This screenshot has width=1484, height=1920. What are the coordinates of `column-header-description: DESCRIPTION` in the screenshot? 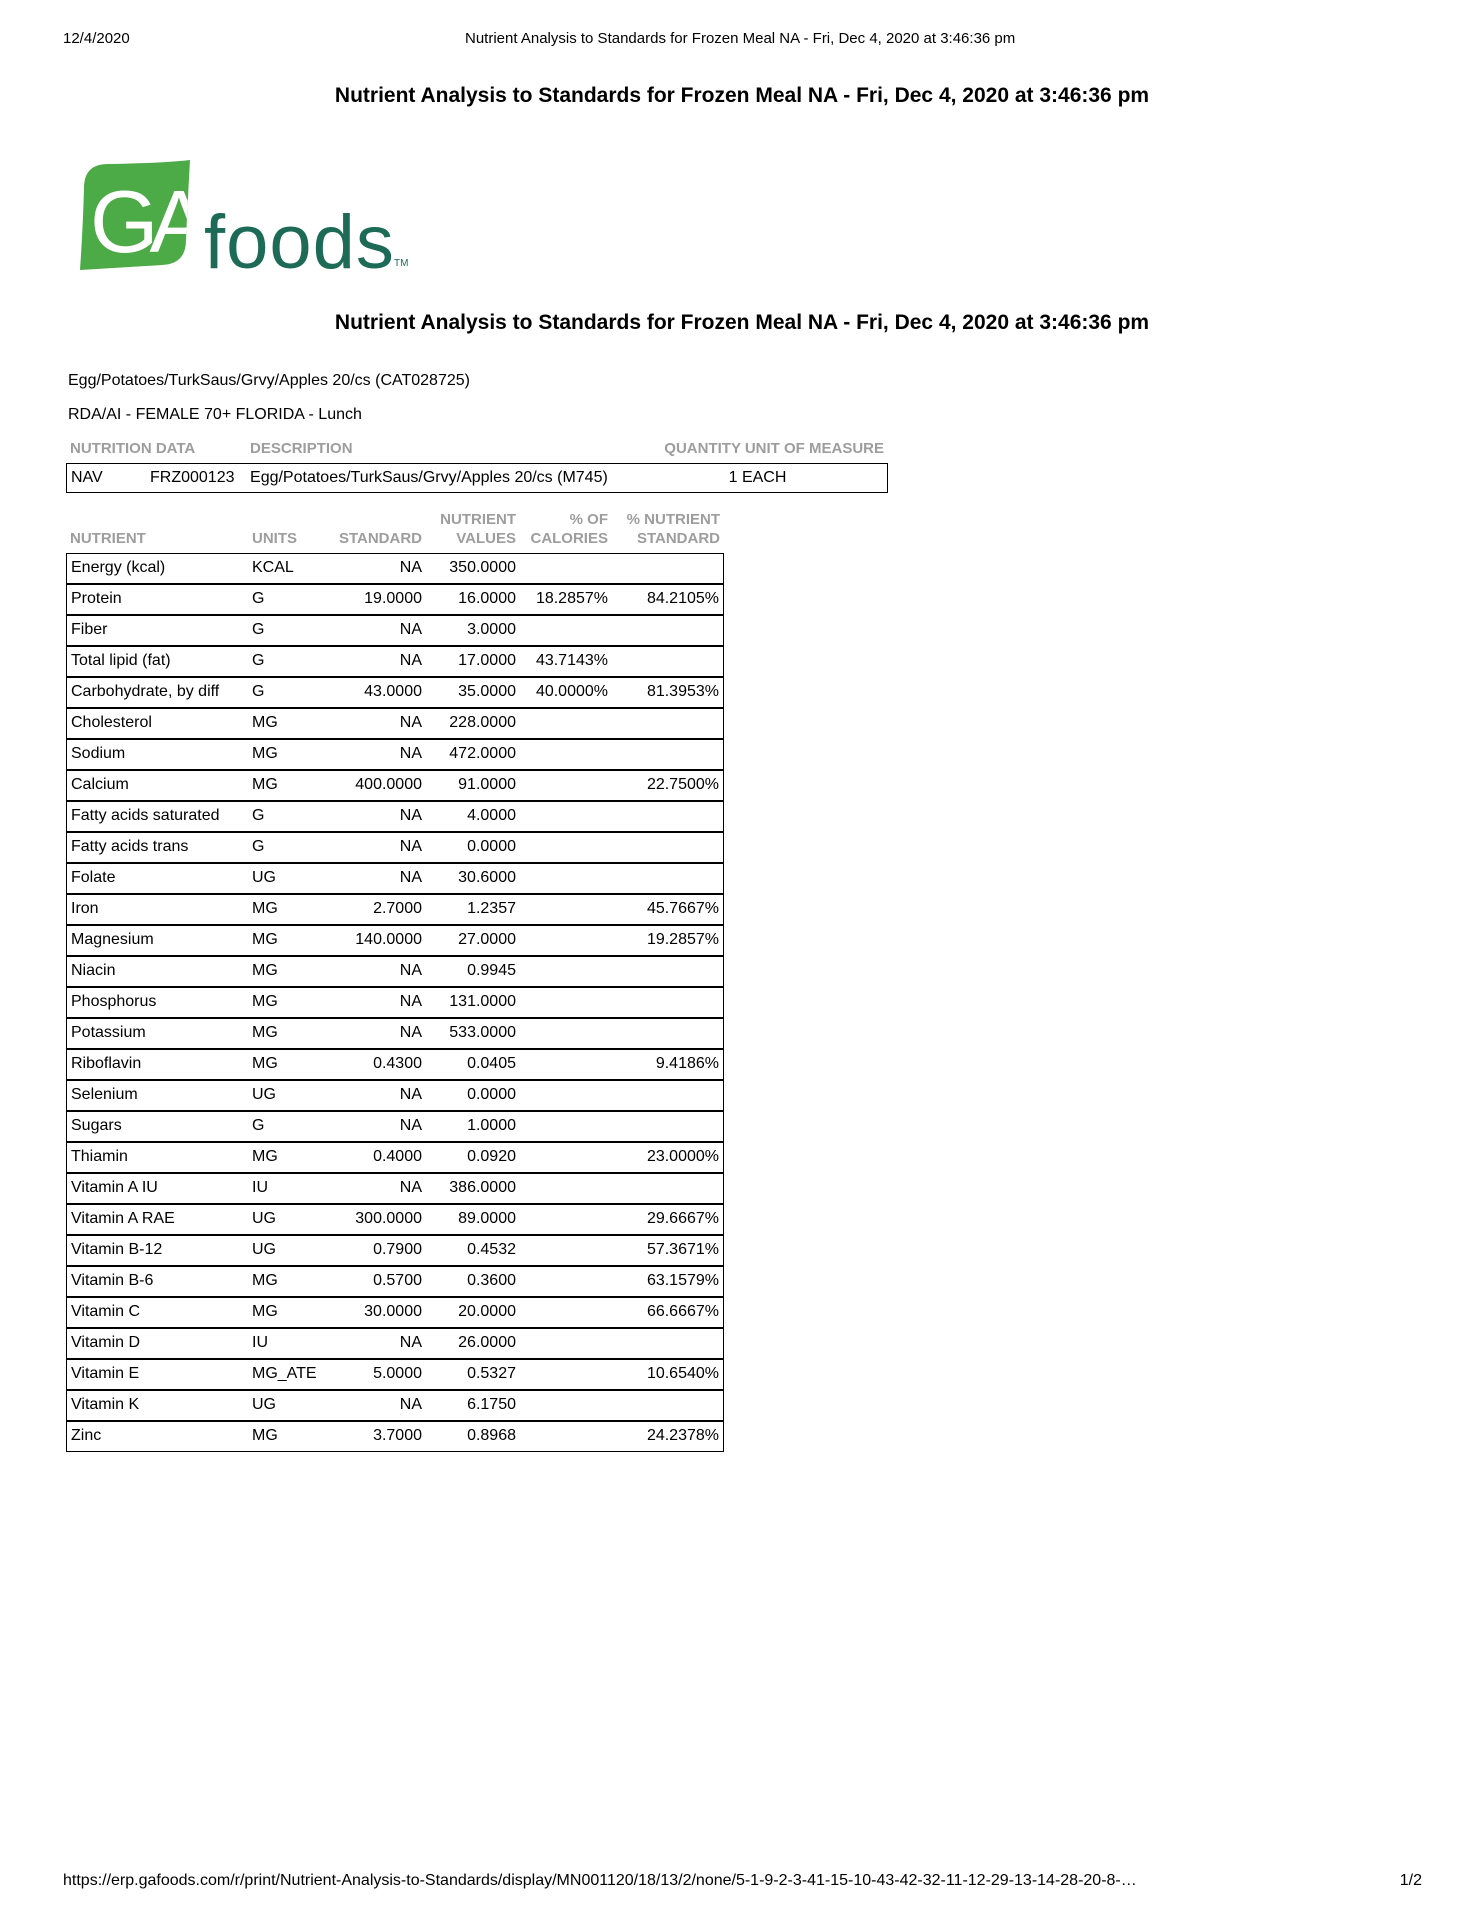 It's located at (301, 448).